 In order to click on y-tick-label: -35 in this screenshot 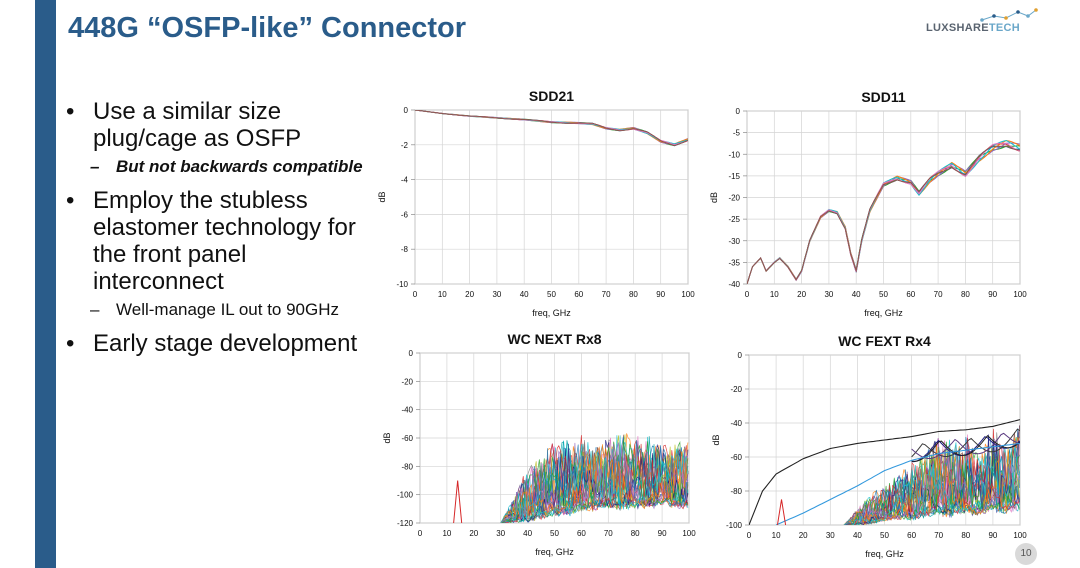, I will do `click(734, 262)`.